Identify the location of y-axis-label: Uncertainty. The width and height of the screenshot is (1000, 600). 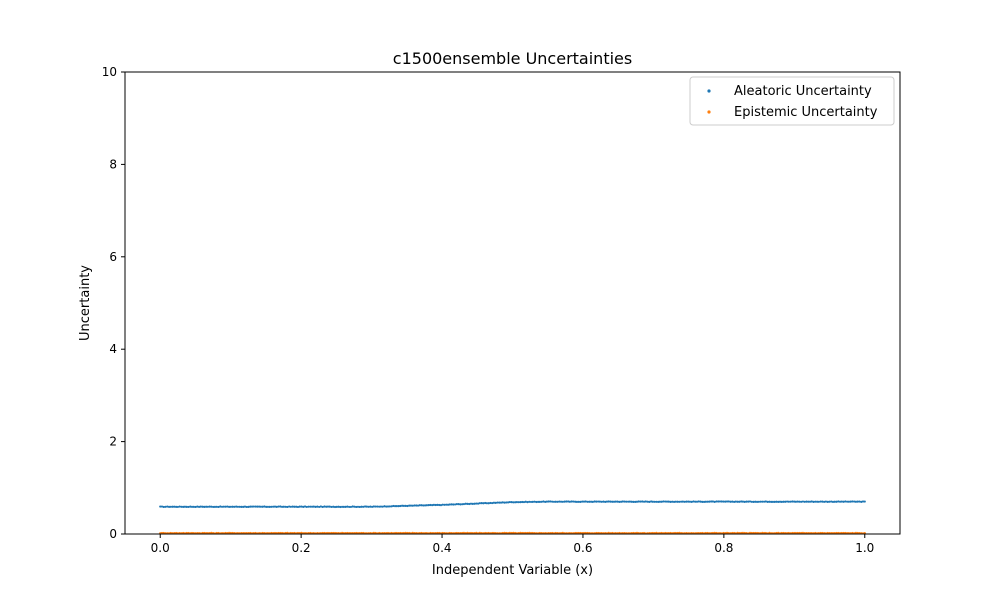
(85, 303).